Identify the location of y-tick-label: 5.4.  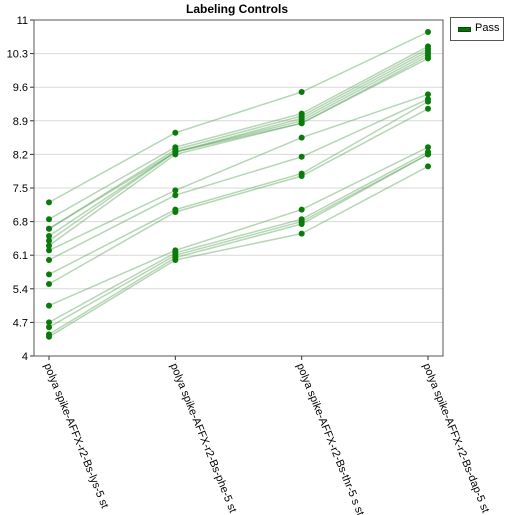
(20, 290).